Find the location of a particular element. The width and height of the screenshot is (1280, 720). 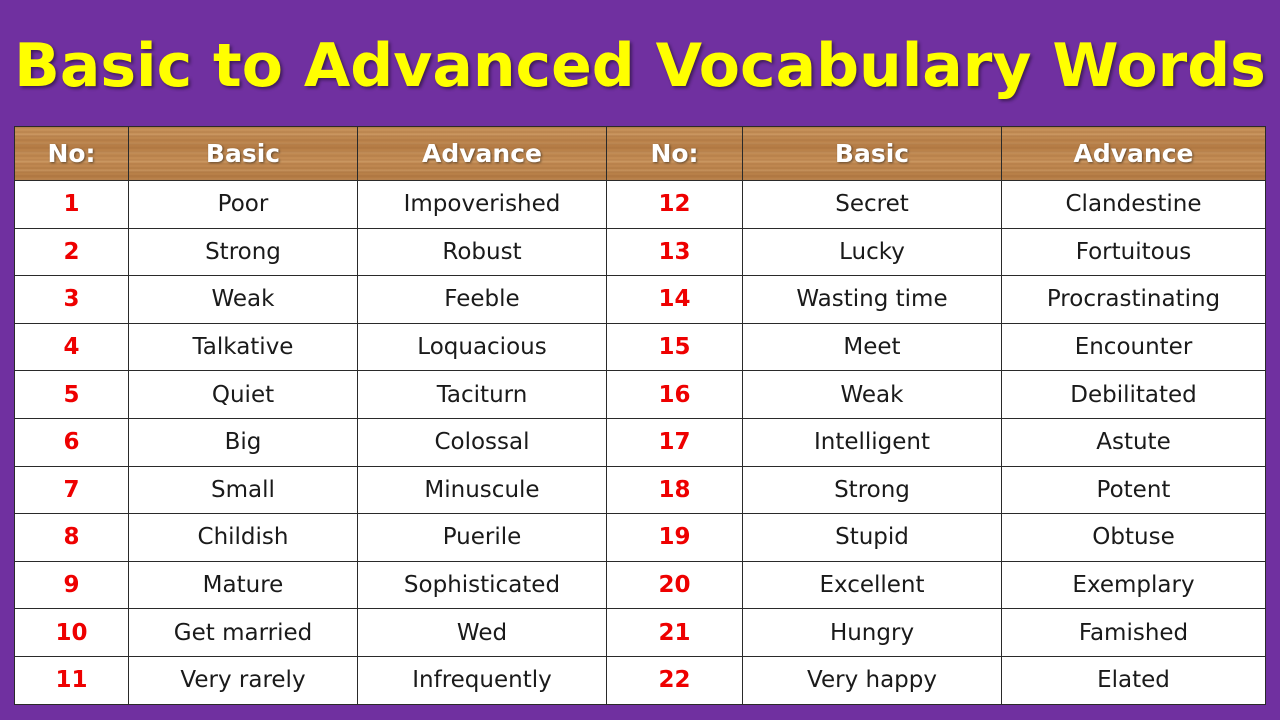

row-number-left: 3 is located at coordinates (71, 299).